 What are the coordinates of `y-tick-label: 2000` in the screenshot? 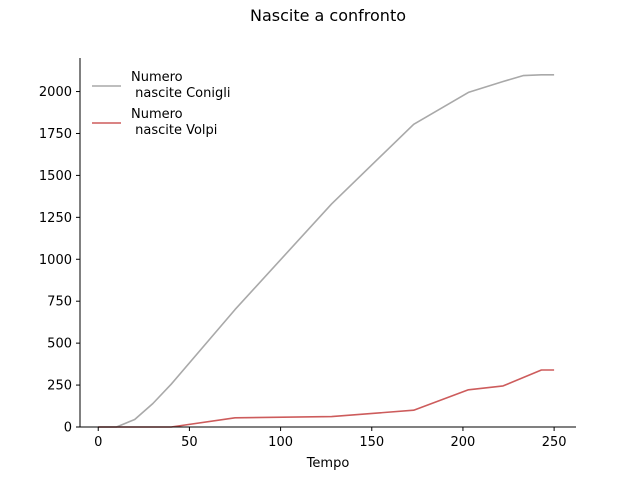 It's located at (55, 92).